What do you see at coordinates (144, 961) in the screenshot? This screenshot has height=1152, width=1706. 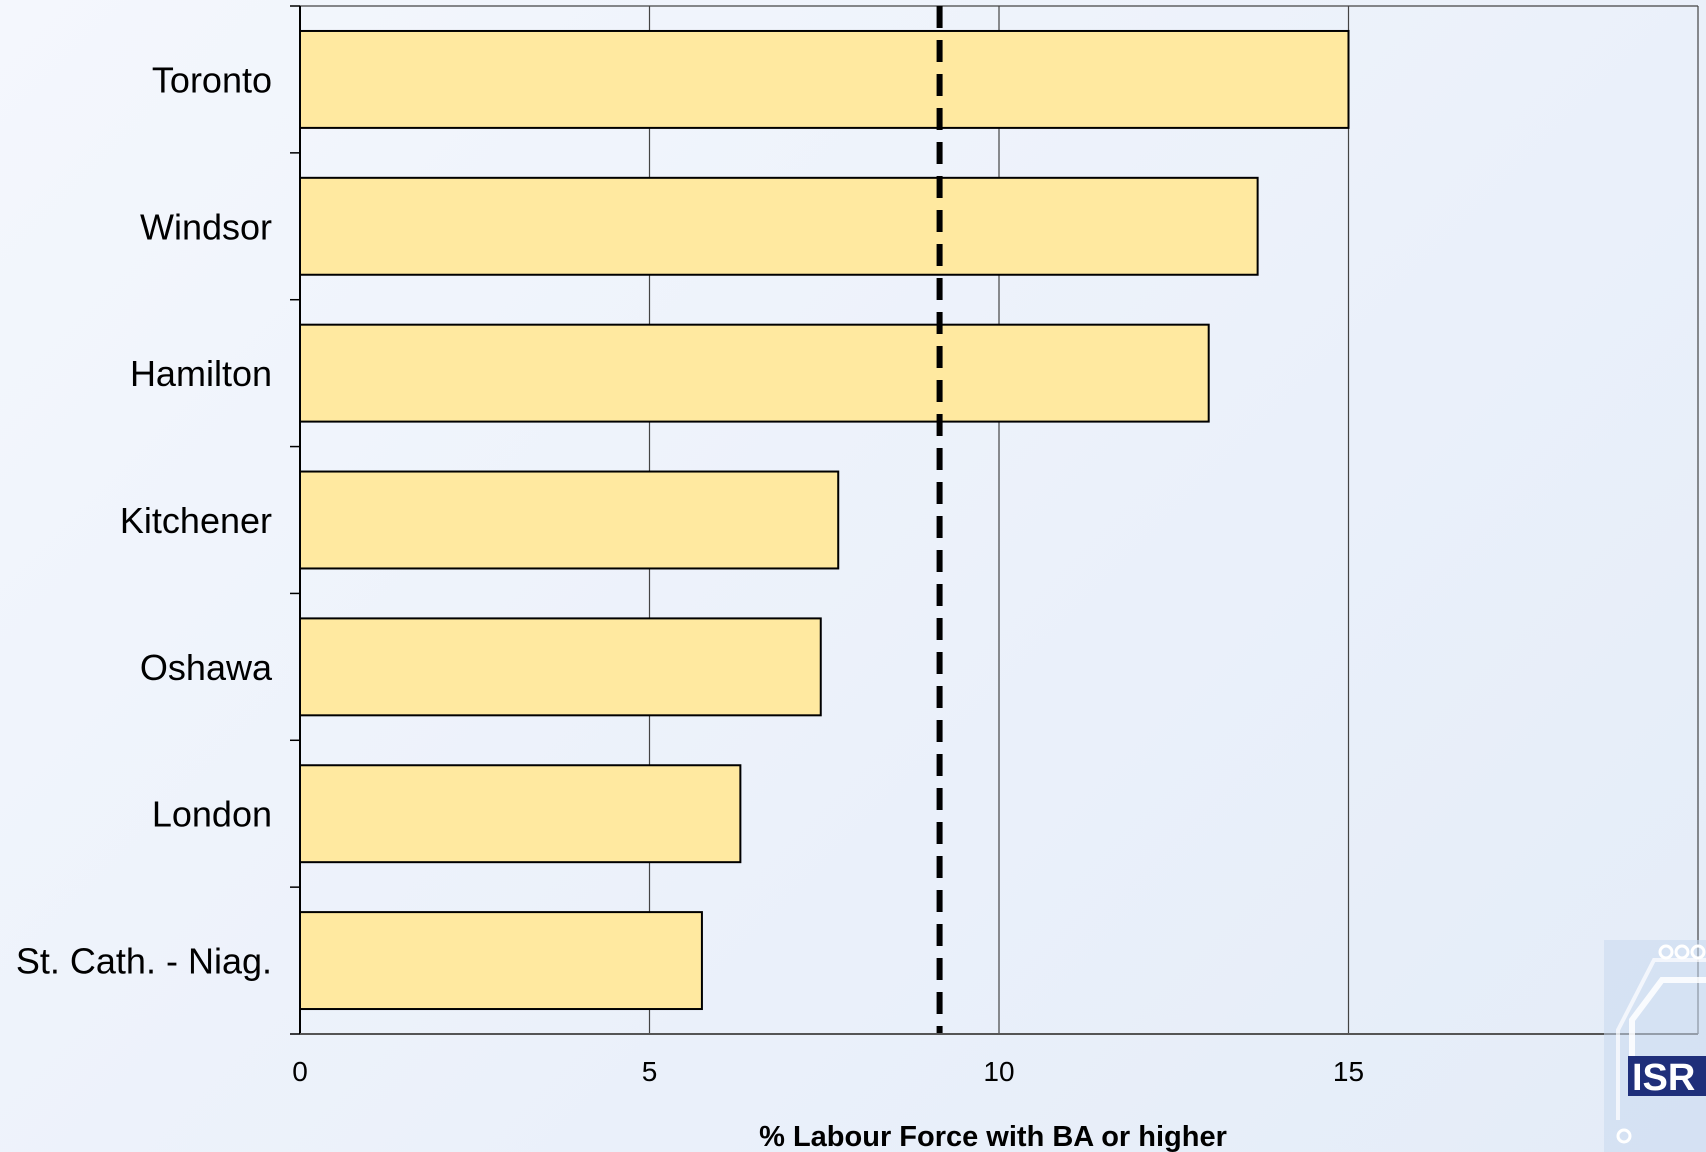 I see `category-label: St. Cath. - Niag.` at bounding box center [144, 961].